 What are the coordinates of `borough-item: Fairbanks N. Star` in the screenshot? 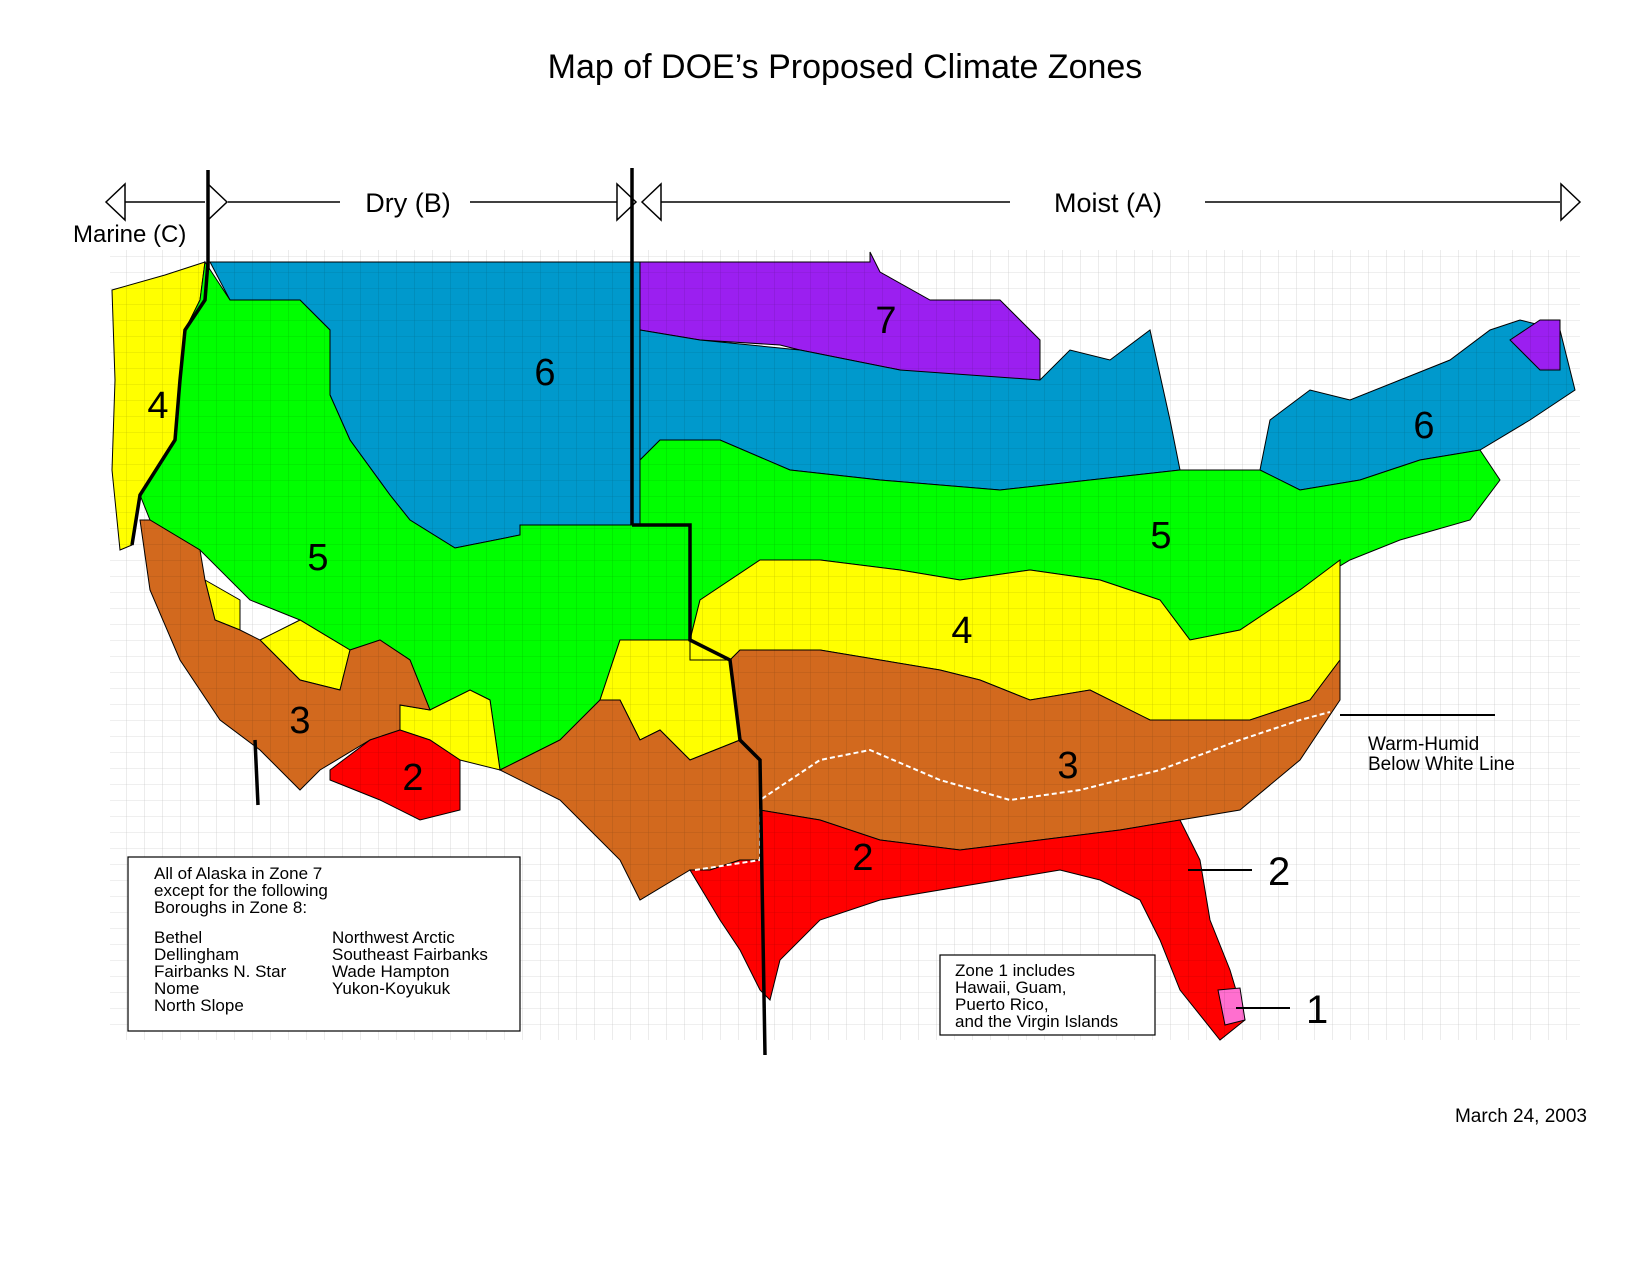 It's located at (220, 971).